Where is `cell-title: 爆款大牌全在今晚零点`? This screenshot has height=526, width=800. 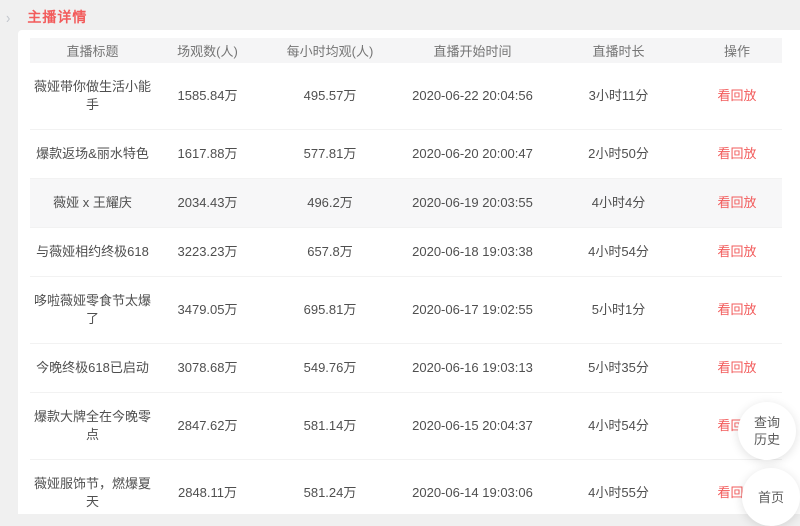 cell-title: 爆款大牌全在今晚零点 is located at coordinates (92, 426).